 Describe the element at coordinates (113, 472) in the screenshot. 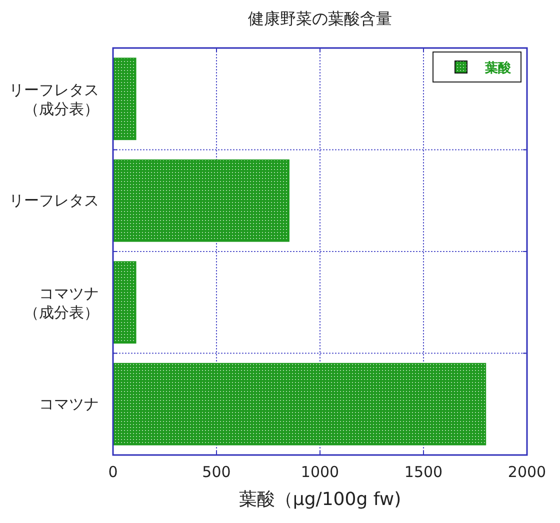

I see `x-tick-label: 0` at that location.